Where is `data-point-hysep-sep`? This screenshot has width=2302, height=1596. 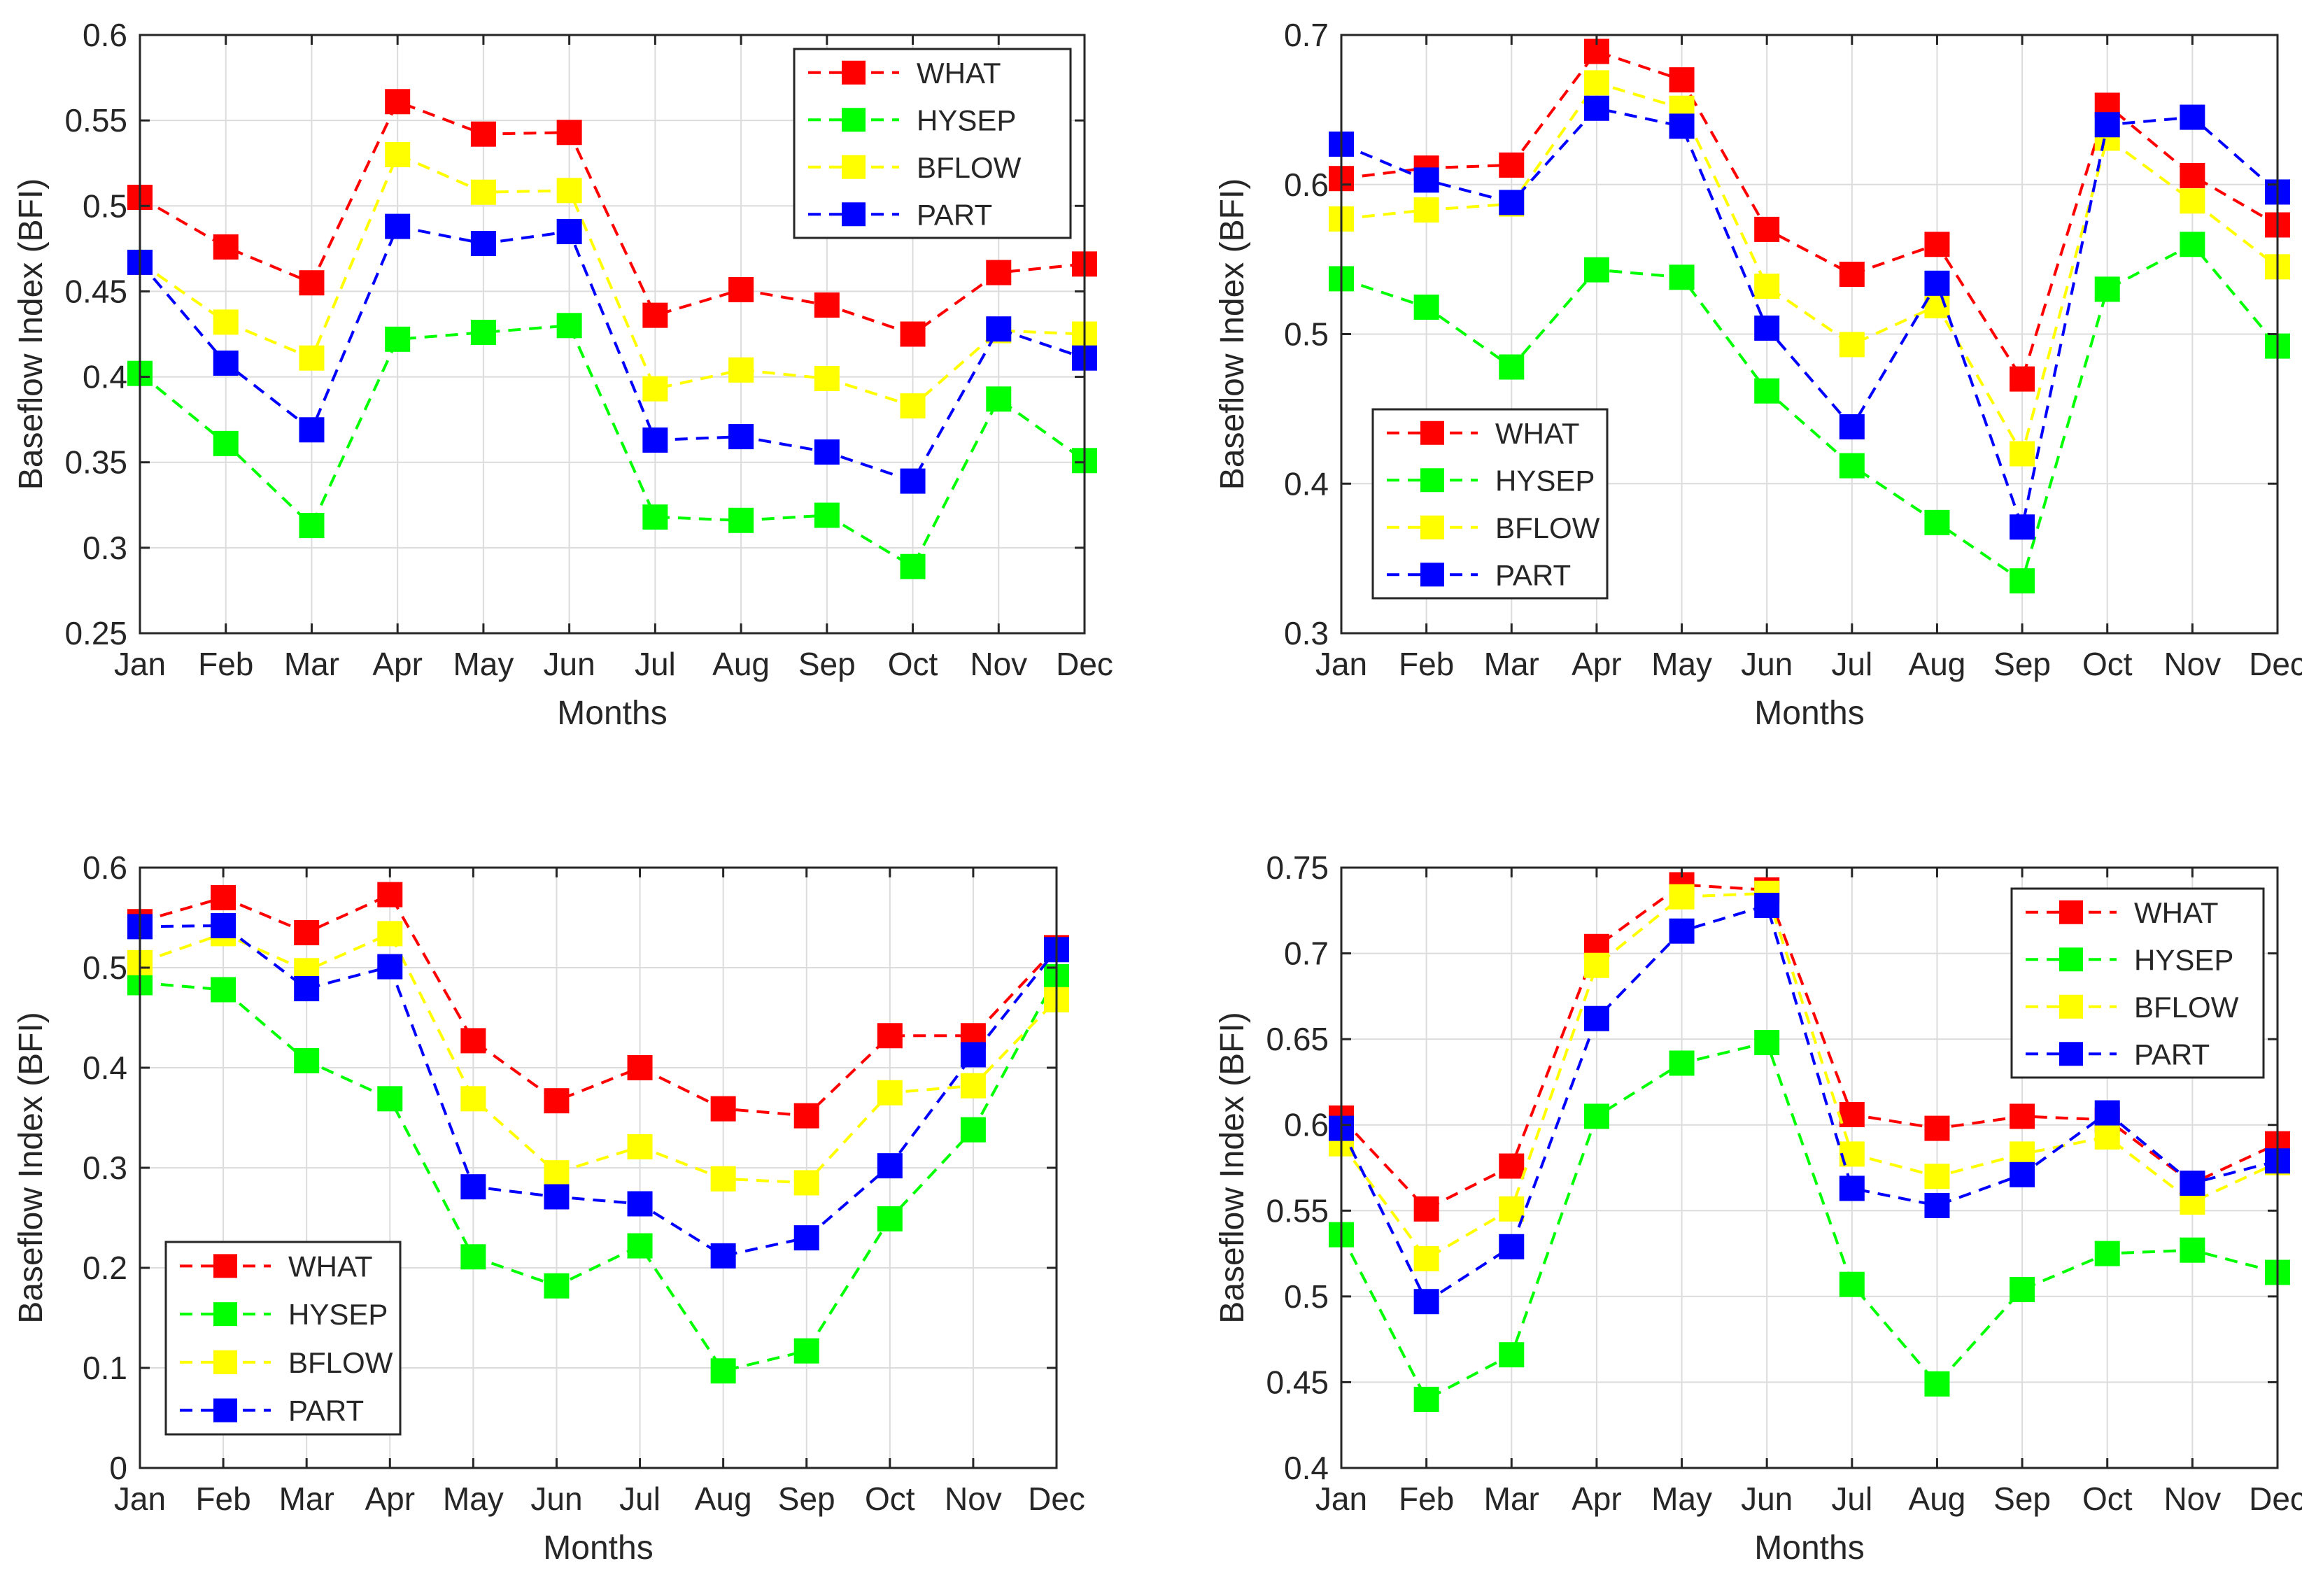
data-point-hysep-sep is located at coordinates (827, 515).